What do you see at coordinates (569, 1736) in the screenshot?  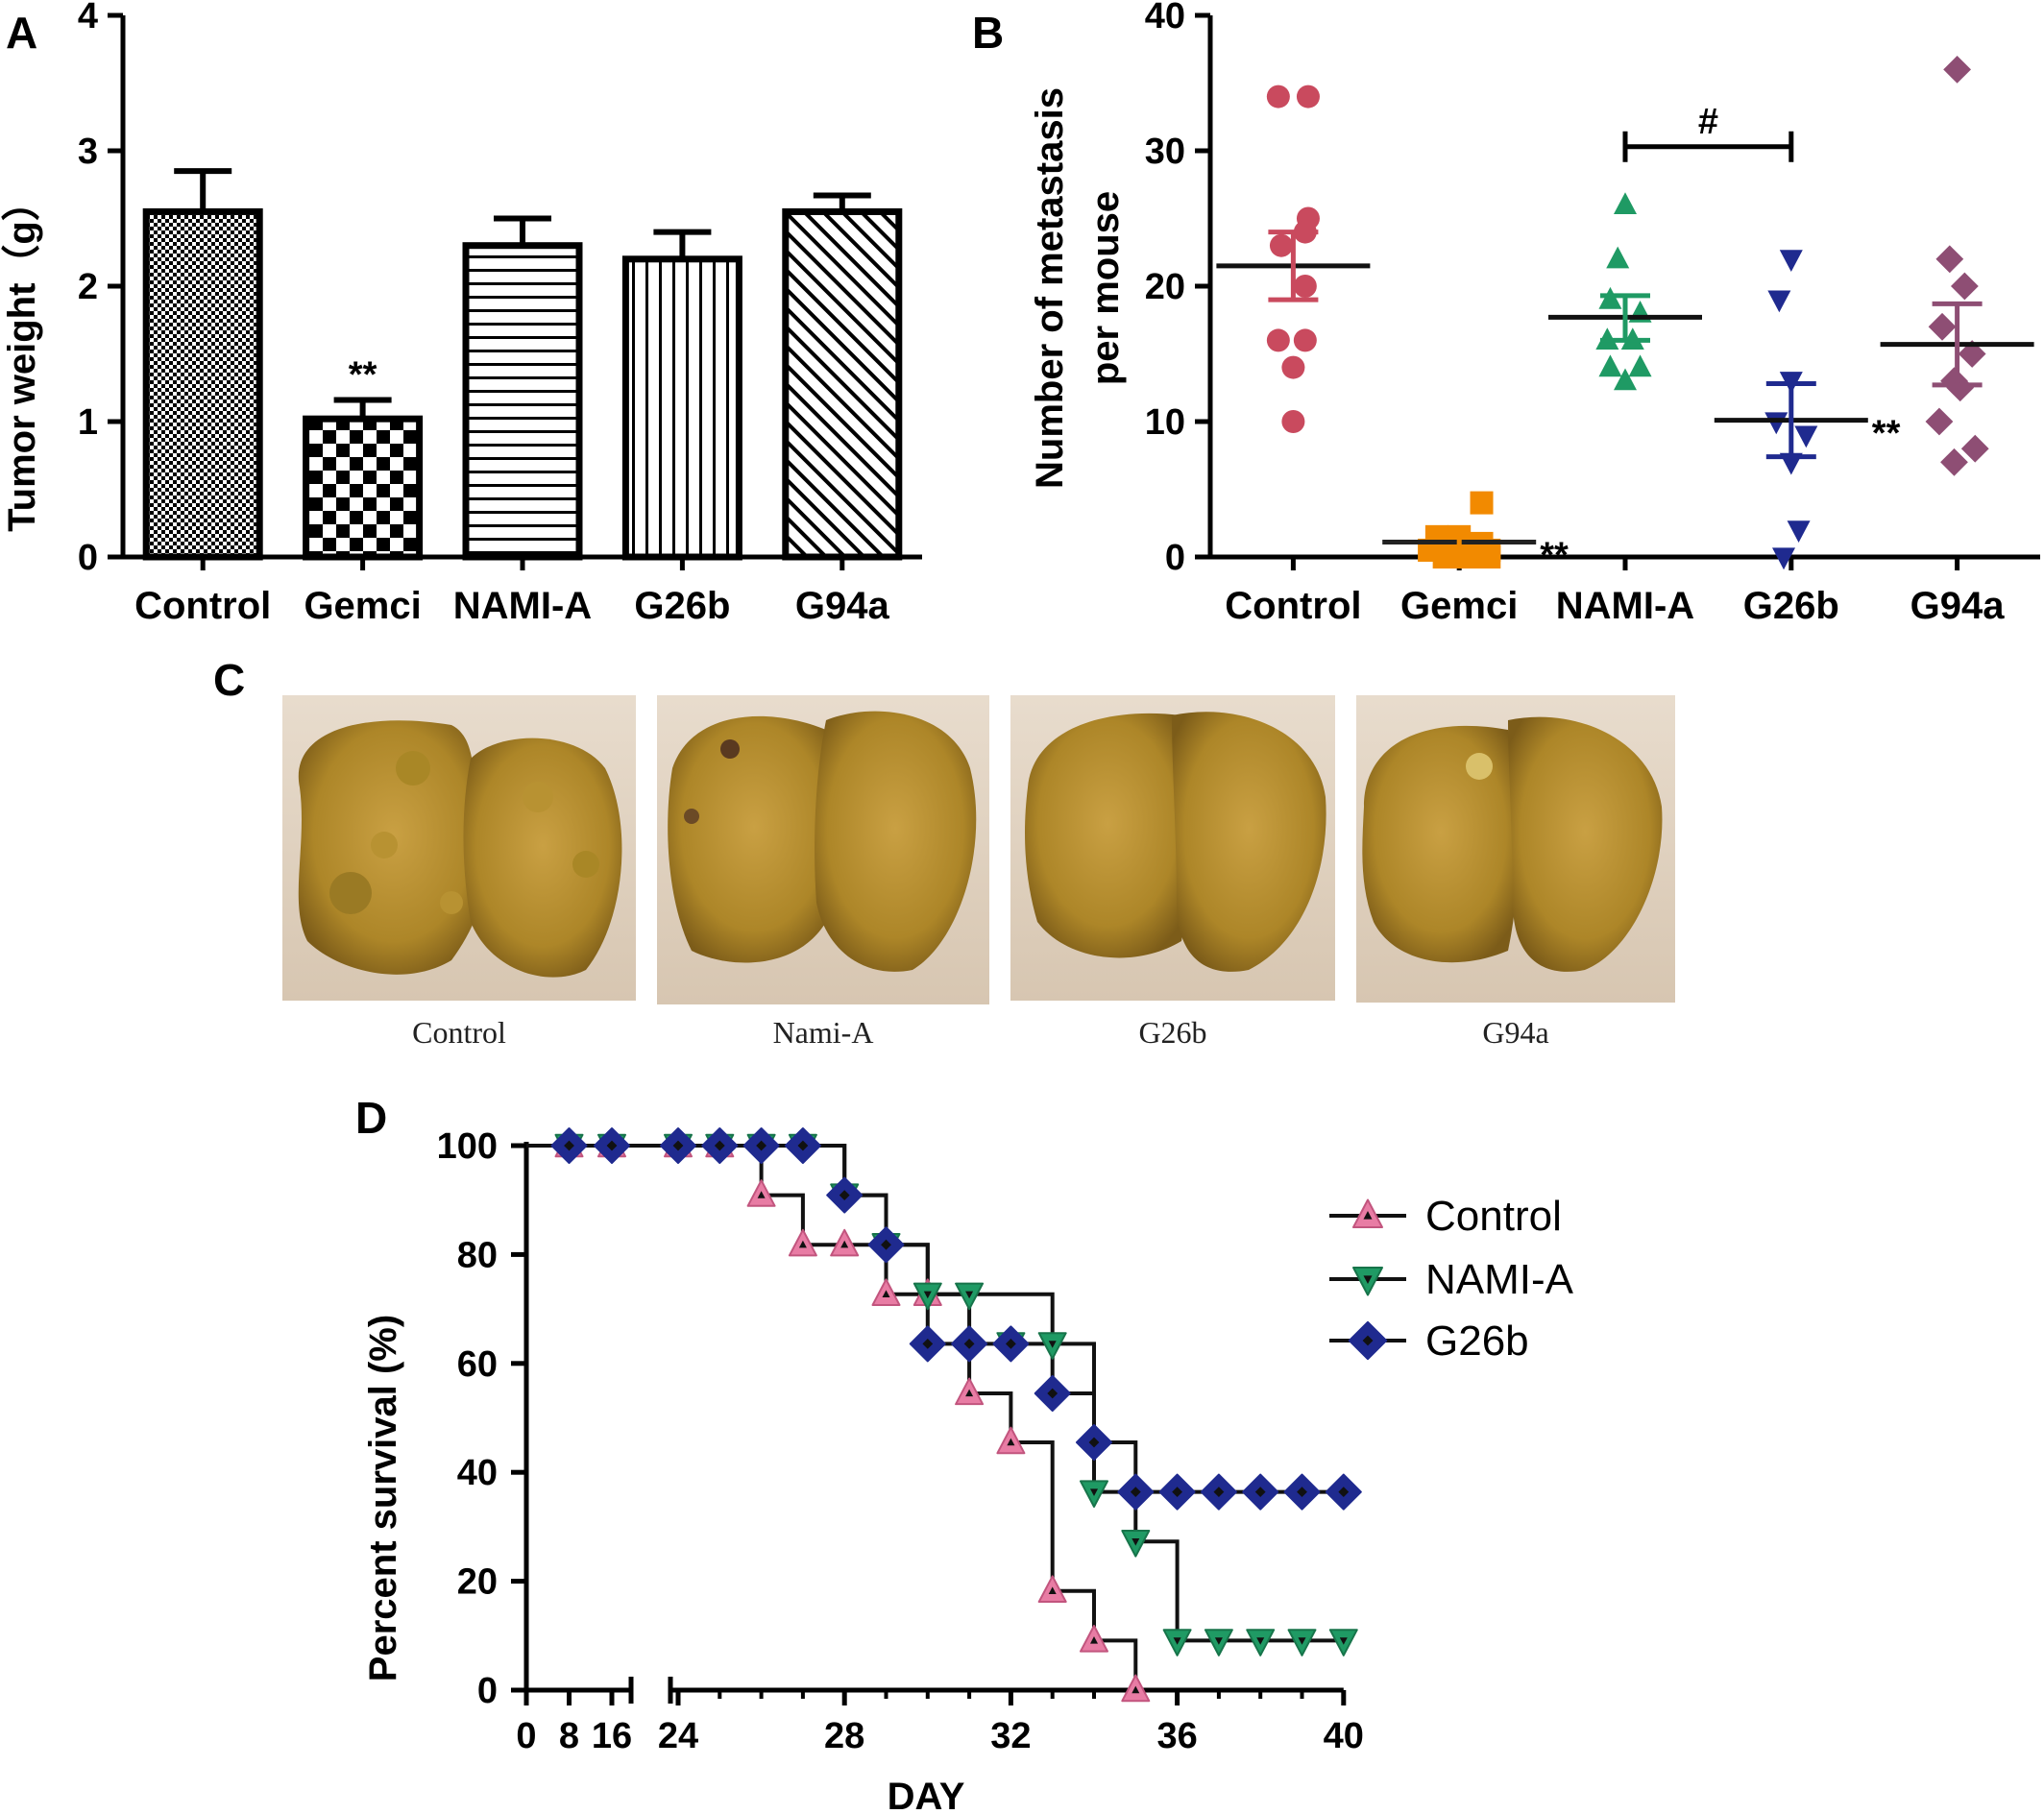 I see `d-x-tick-label: 8` at bounding box center [569, 1736].